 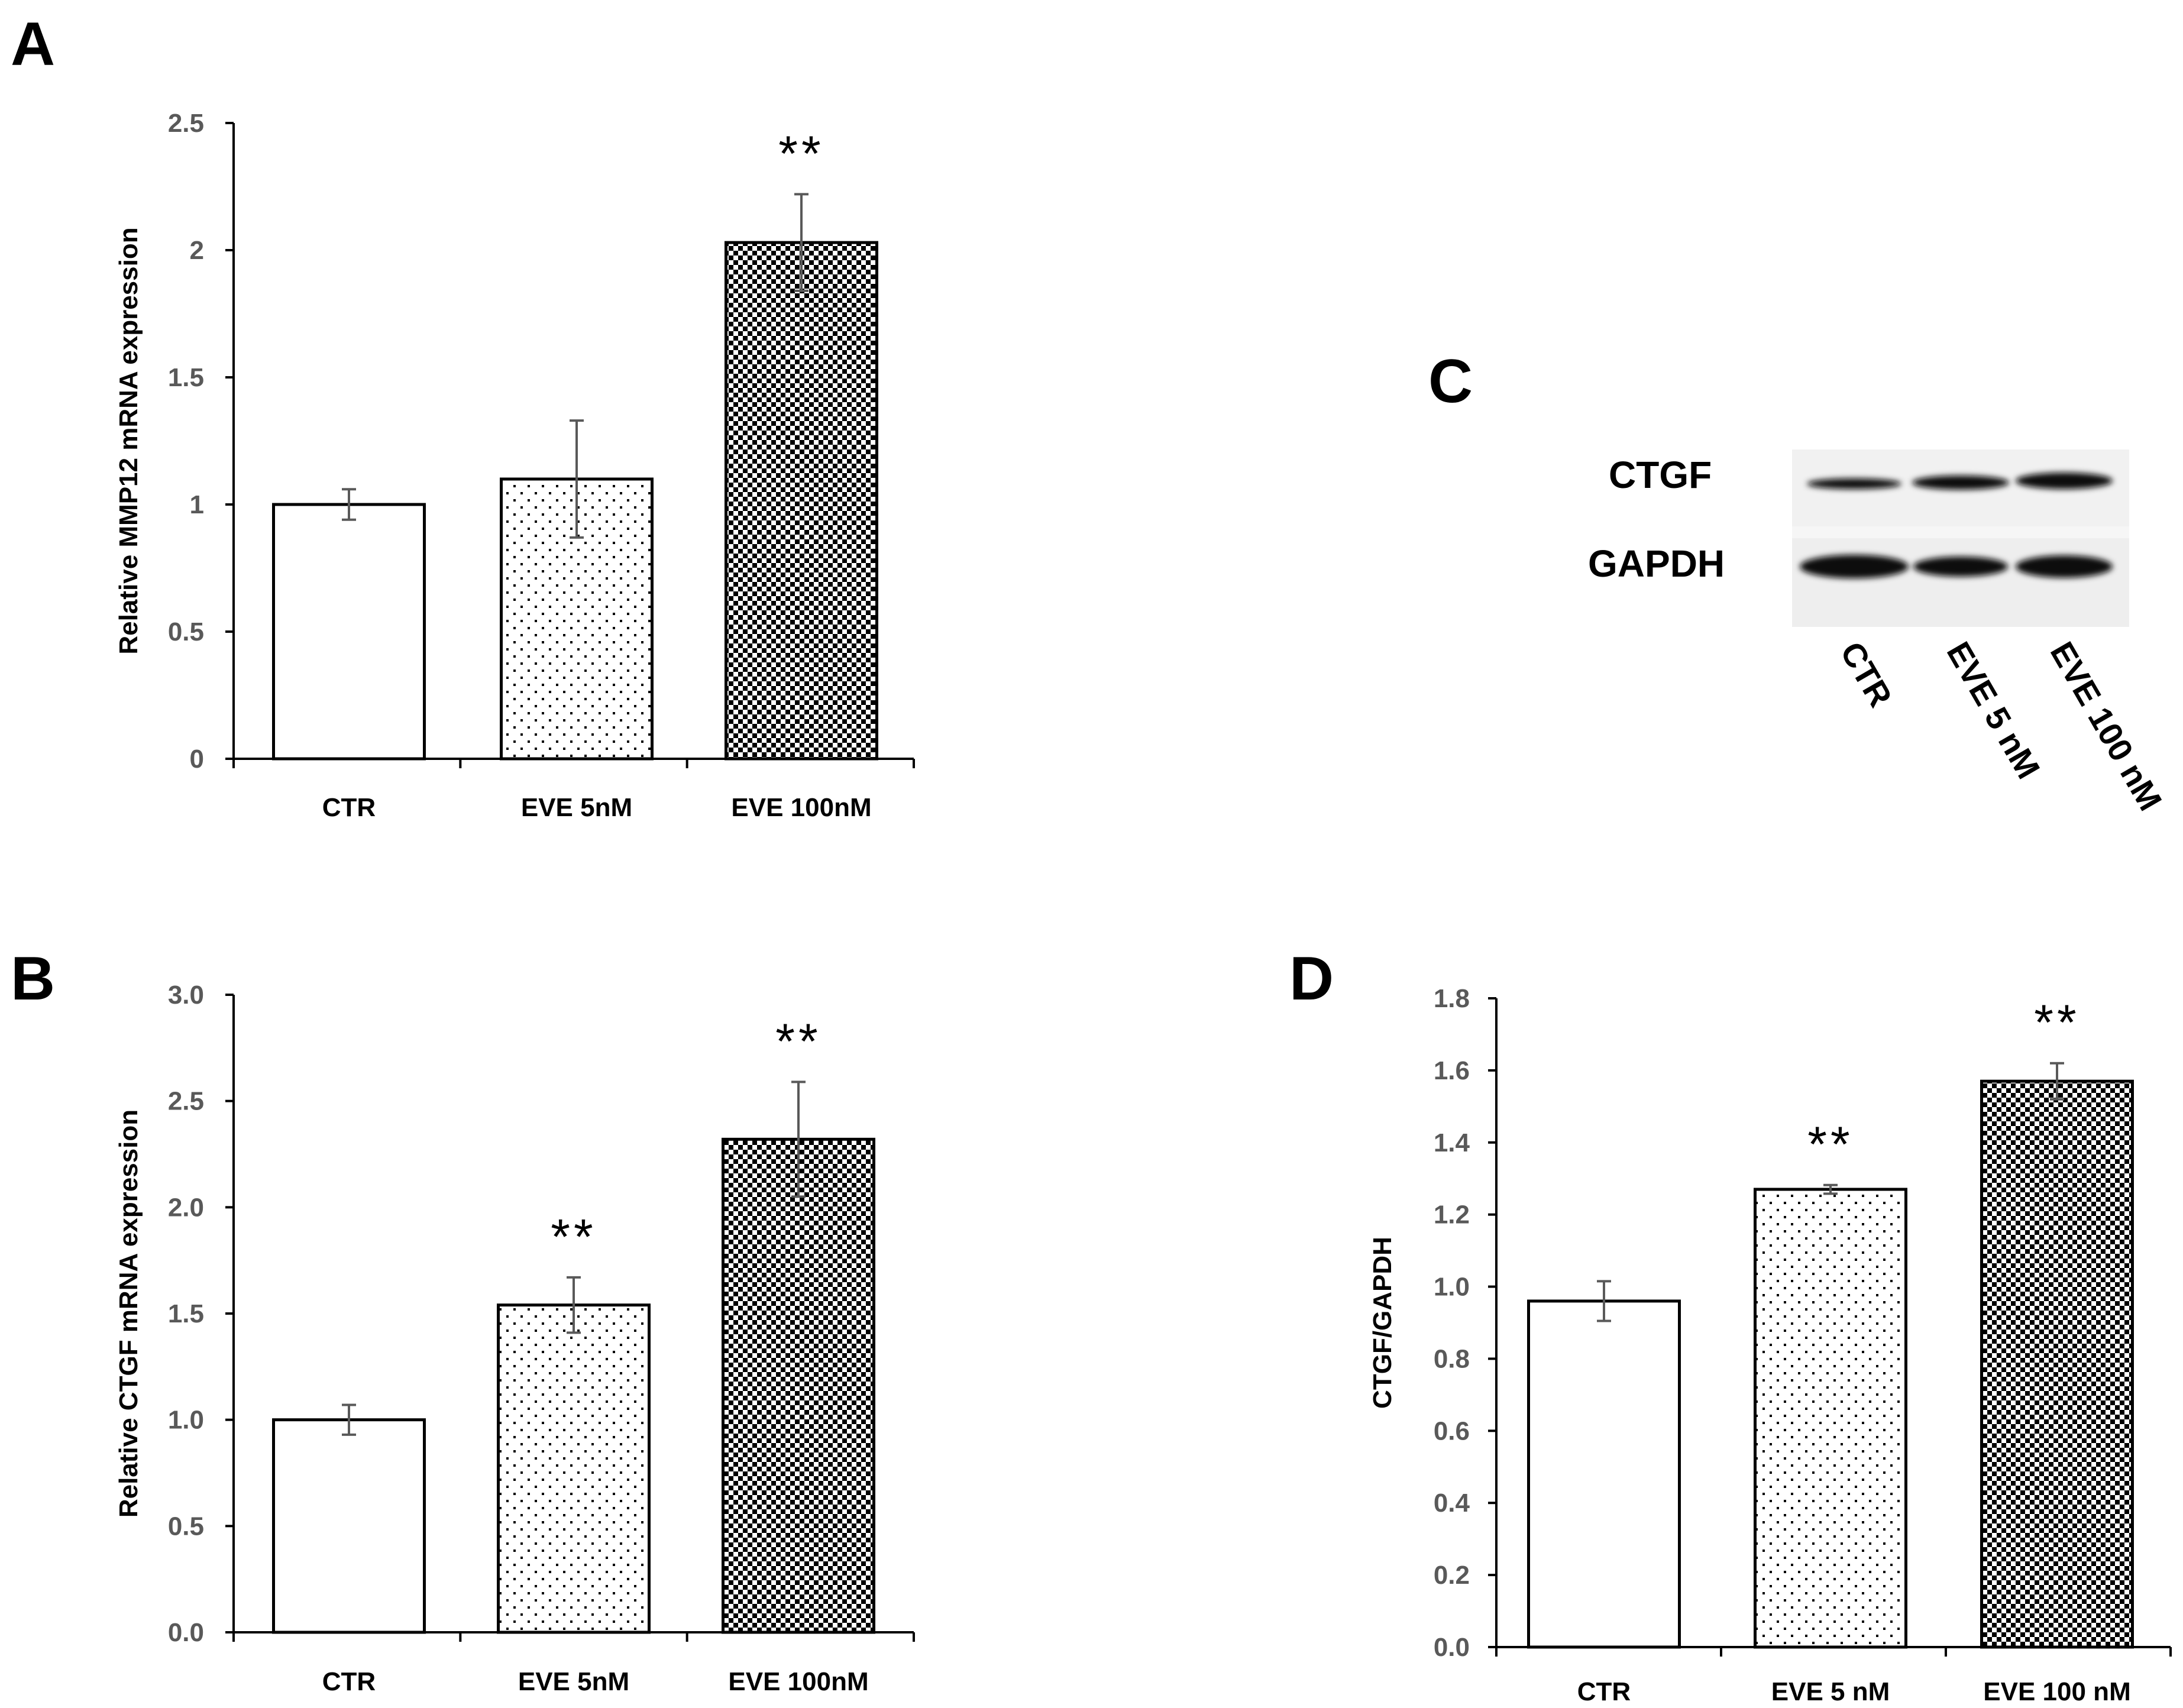 I want to click on x-category-label: EVE 5 nM, so click(x=1831, y=1692).